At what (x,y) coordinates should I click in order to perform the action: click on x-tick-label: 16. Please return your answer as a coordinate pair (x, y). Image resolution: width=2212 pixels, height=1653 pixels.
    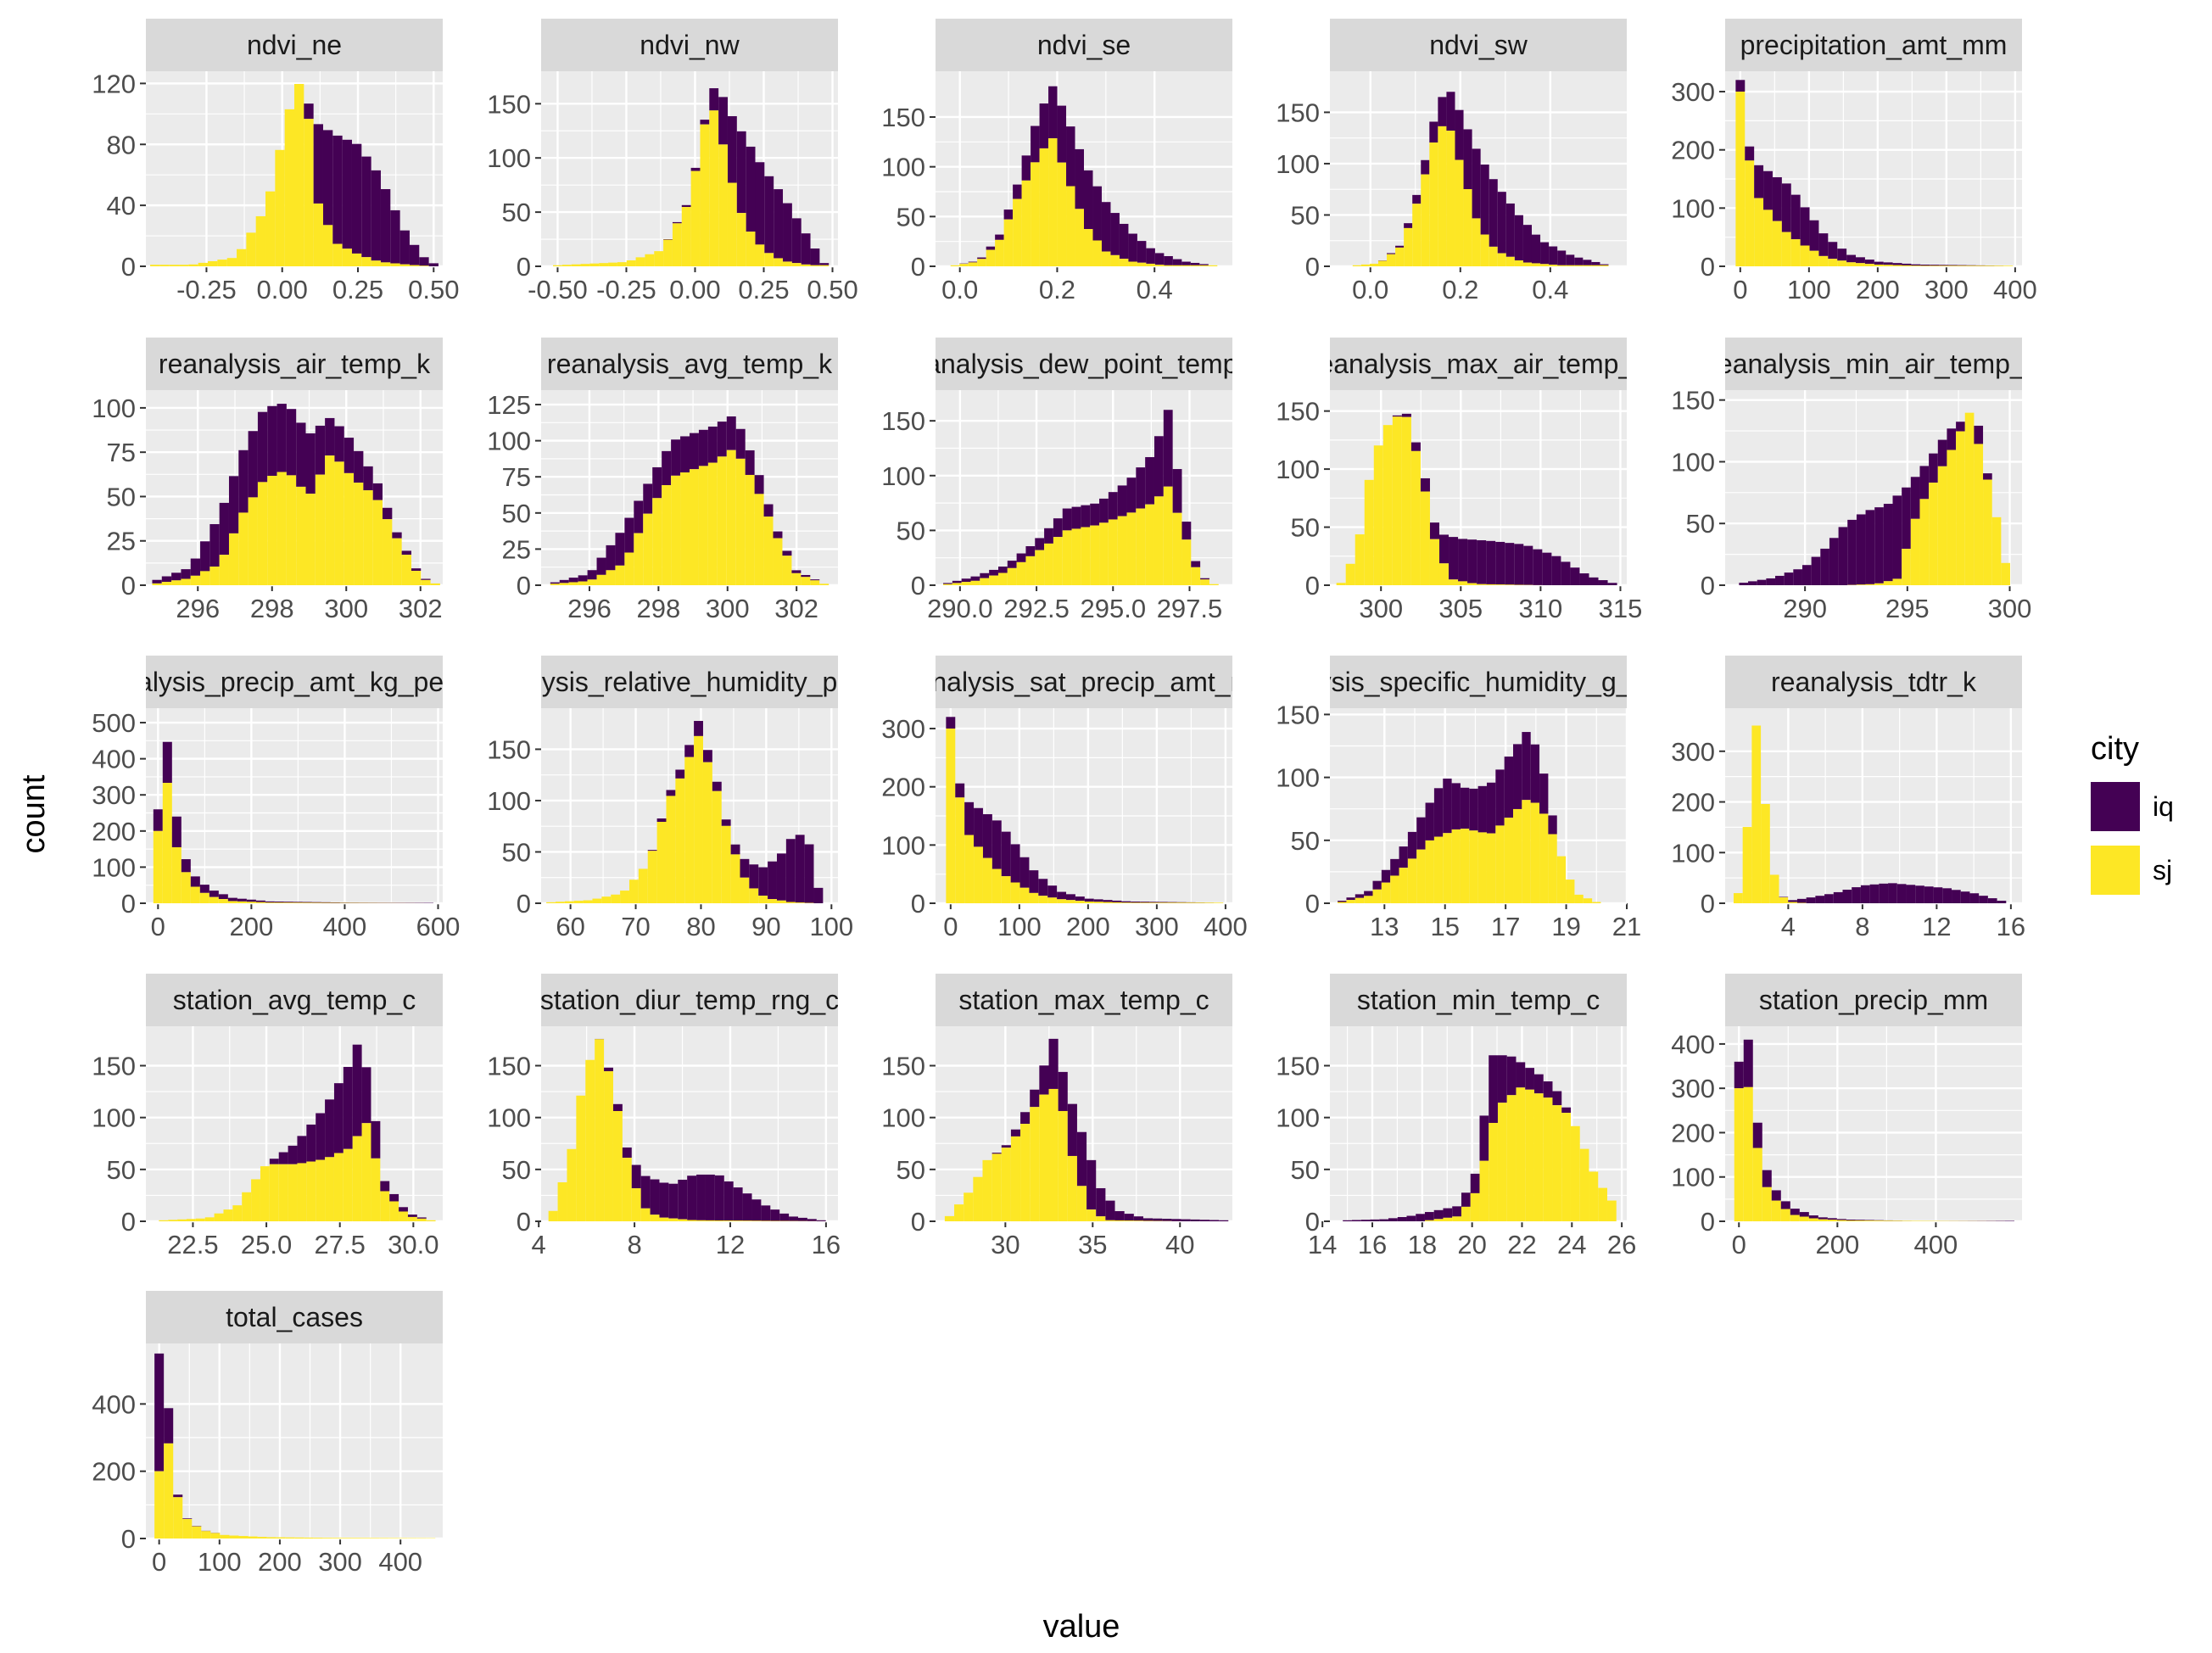
    Looking at the image, I should click on (1372, 1244).